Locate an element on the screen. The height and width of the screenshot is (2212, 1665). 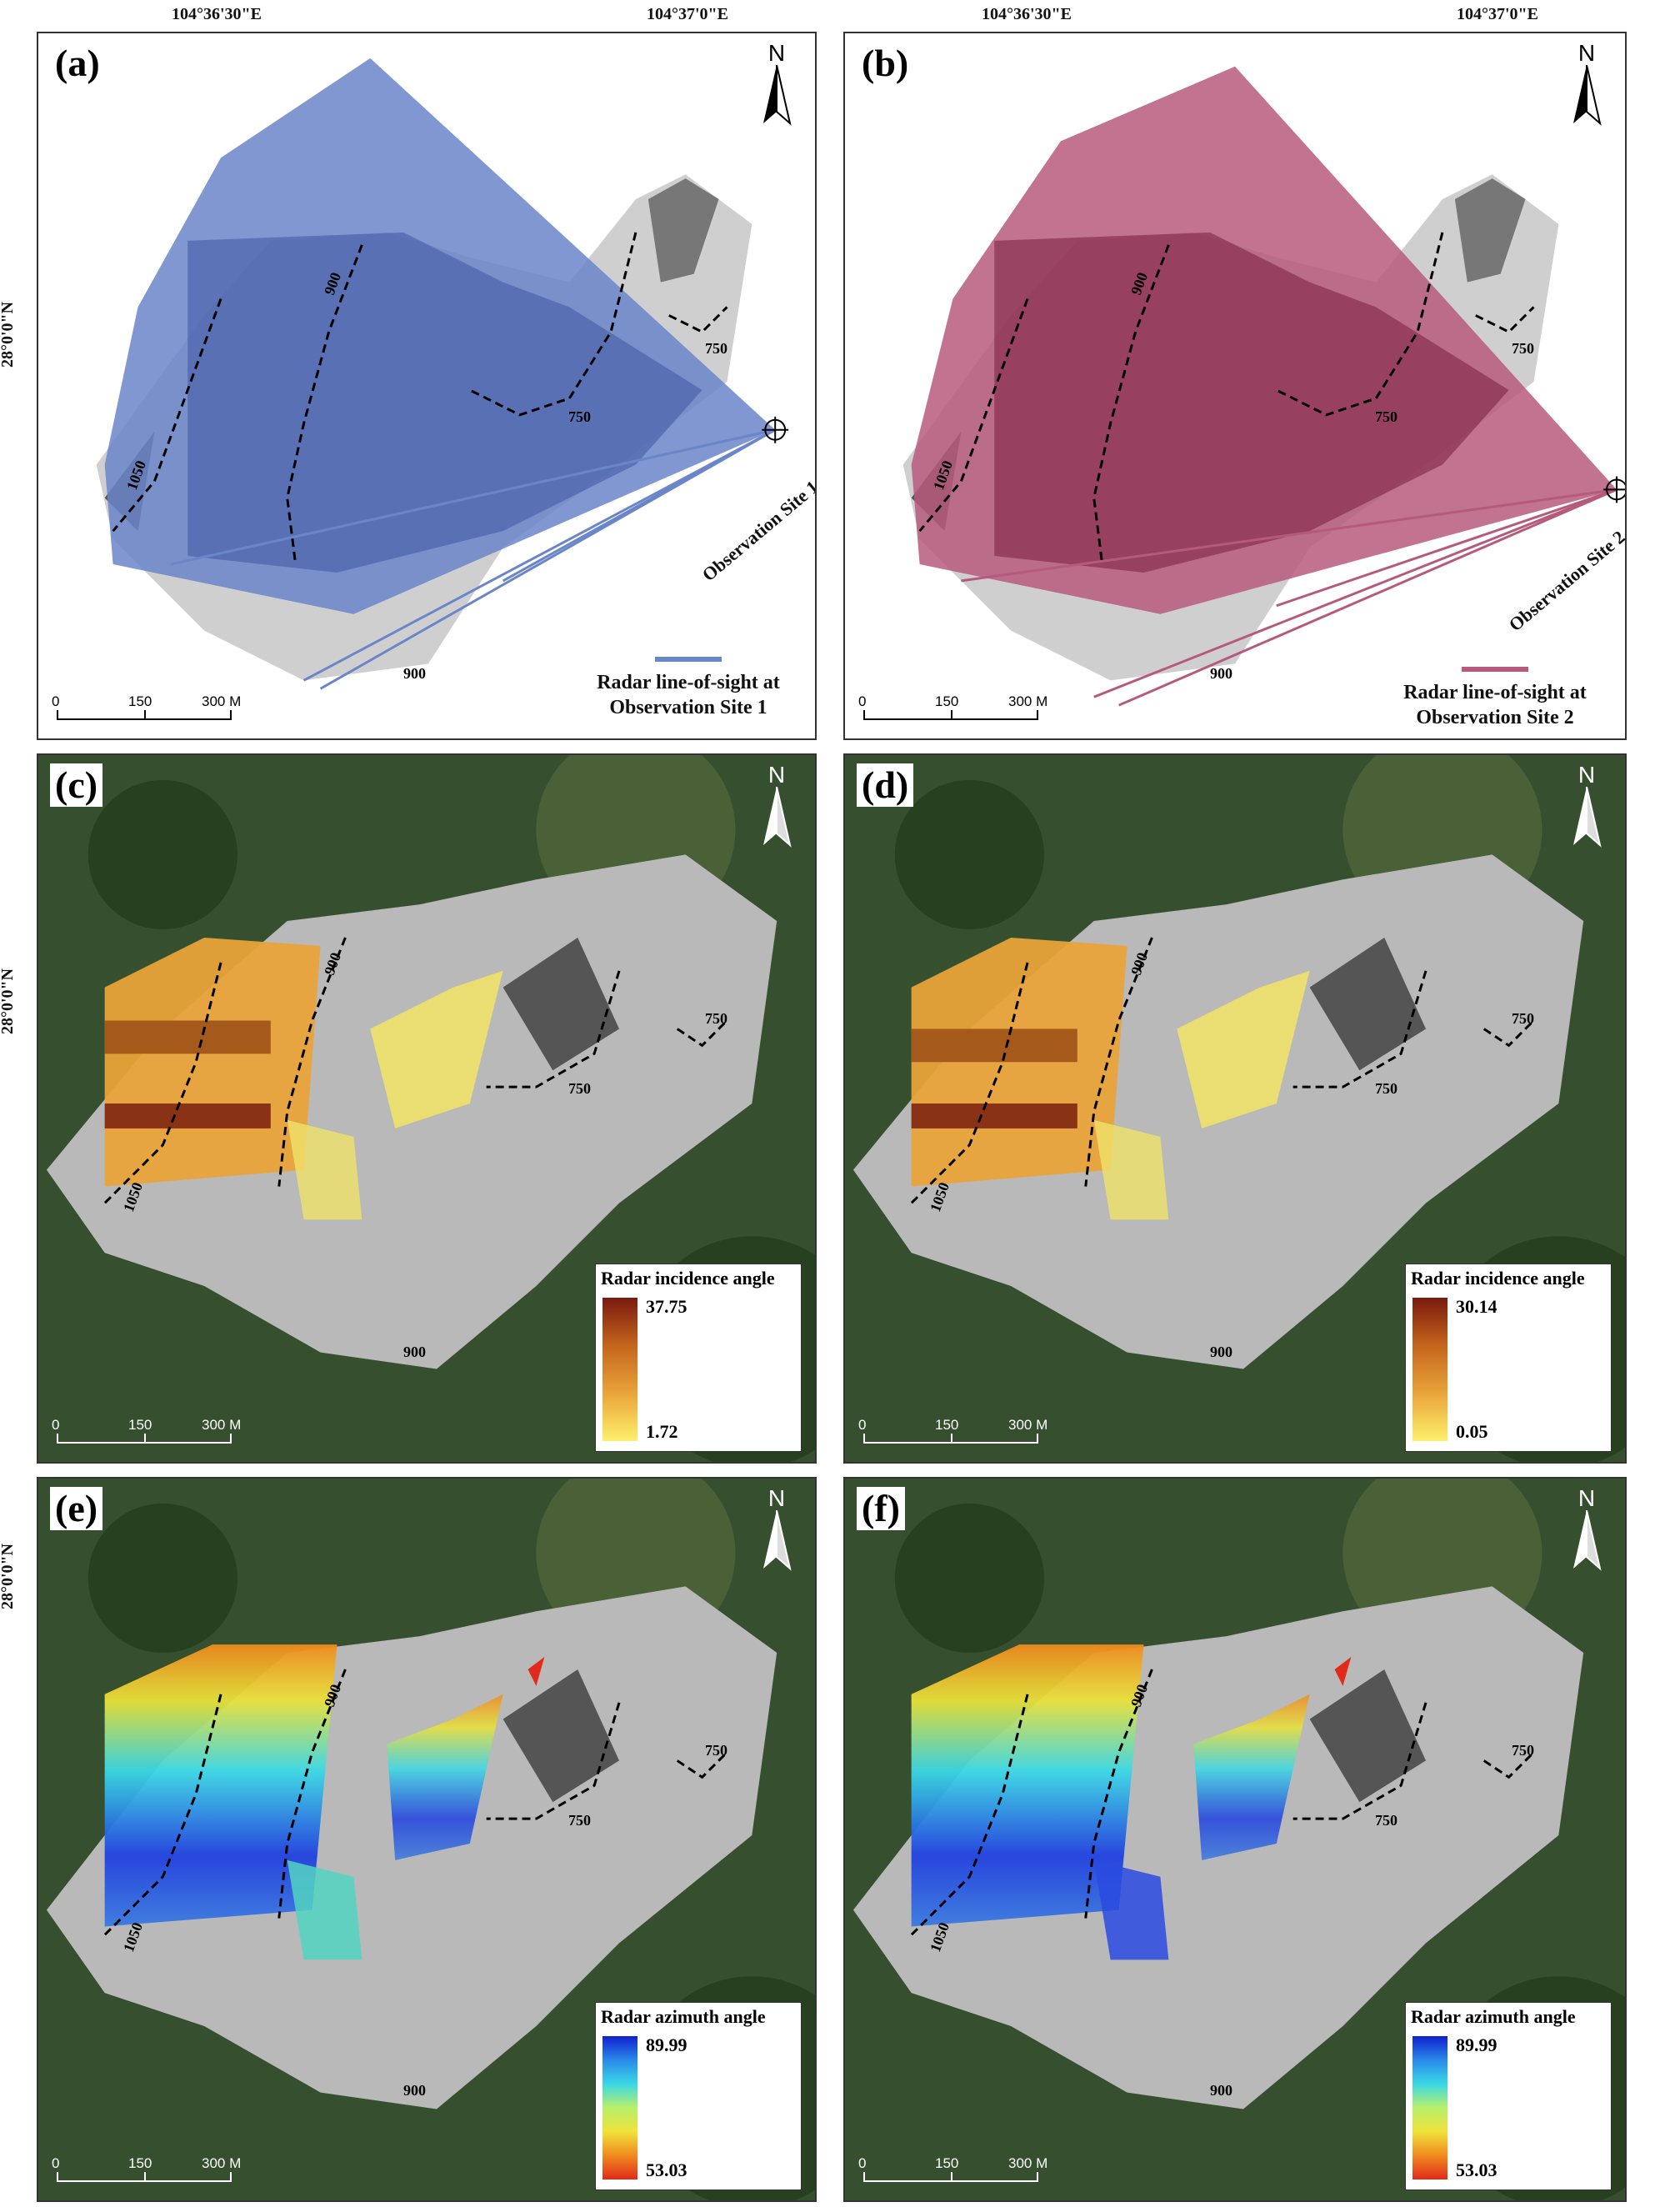
colorbar-max: 37.75 is located at coordinates (667, 1306).